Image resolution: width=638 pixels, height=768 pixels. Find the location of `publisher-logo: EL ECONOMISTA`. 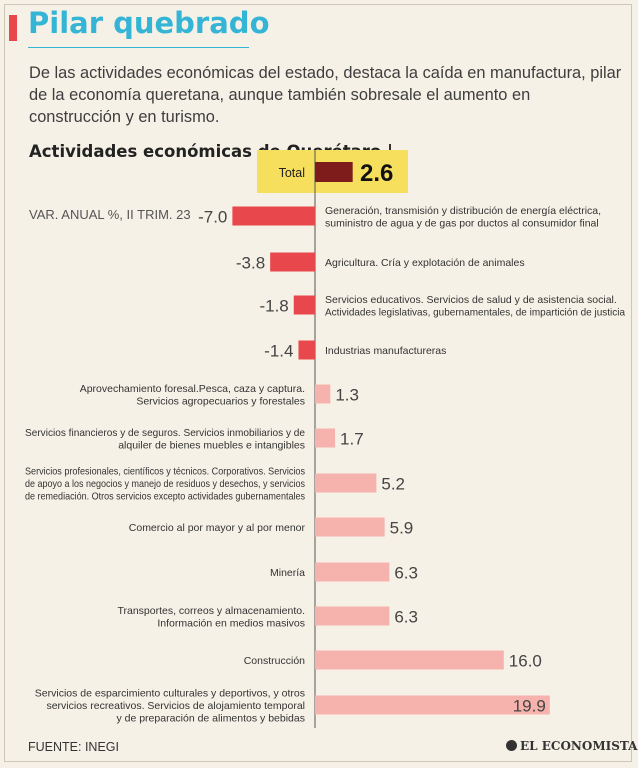

publisher-logo: EL ECONOMISTA is located at coordinates (571, 746).